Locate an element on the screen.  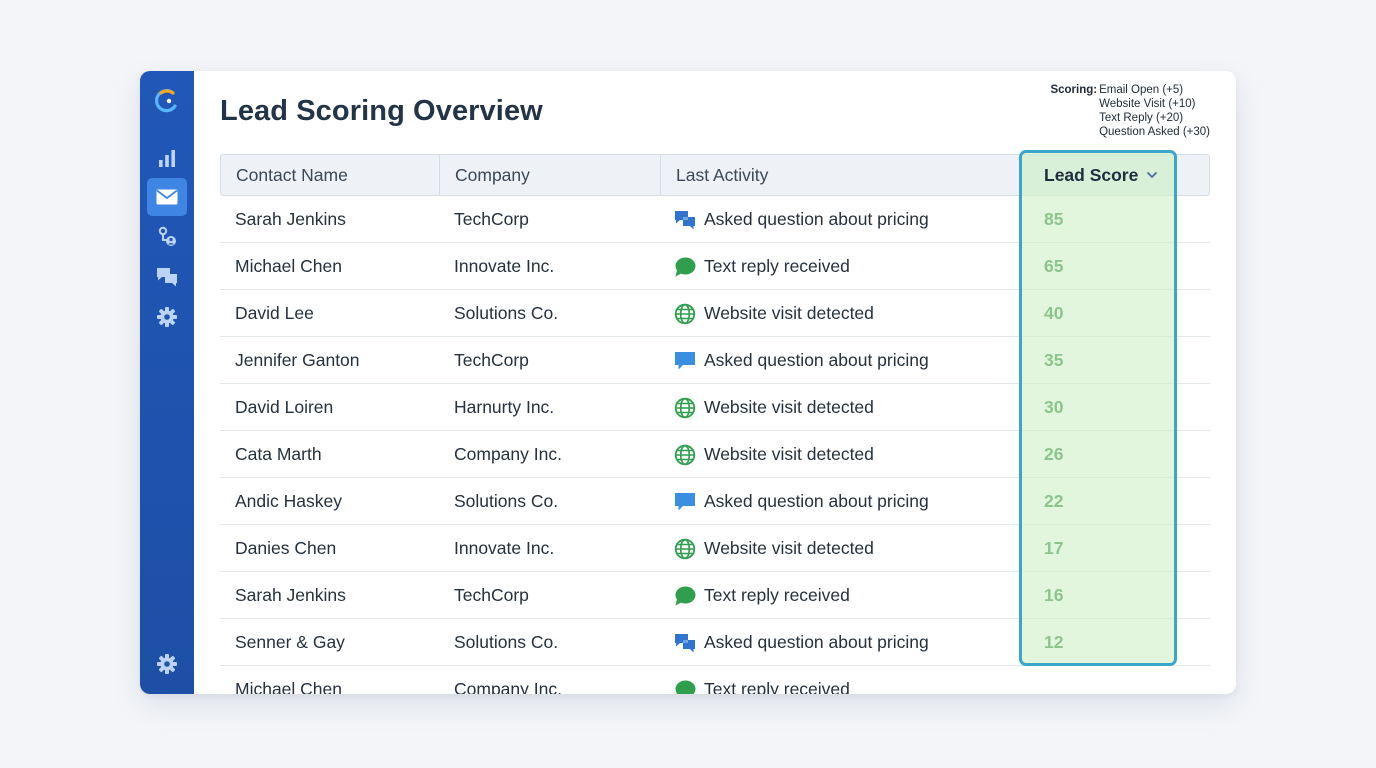
contact-name: Senner & Gay is located at coordinates (290, 642).